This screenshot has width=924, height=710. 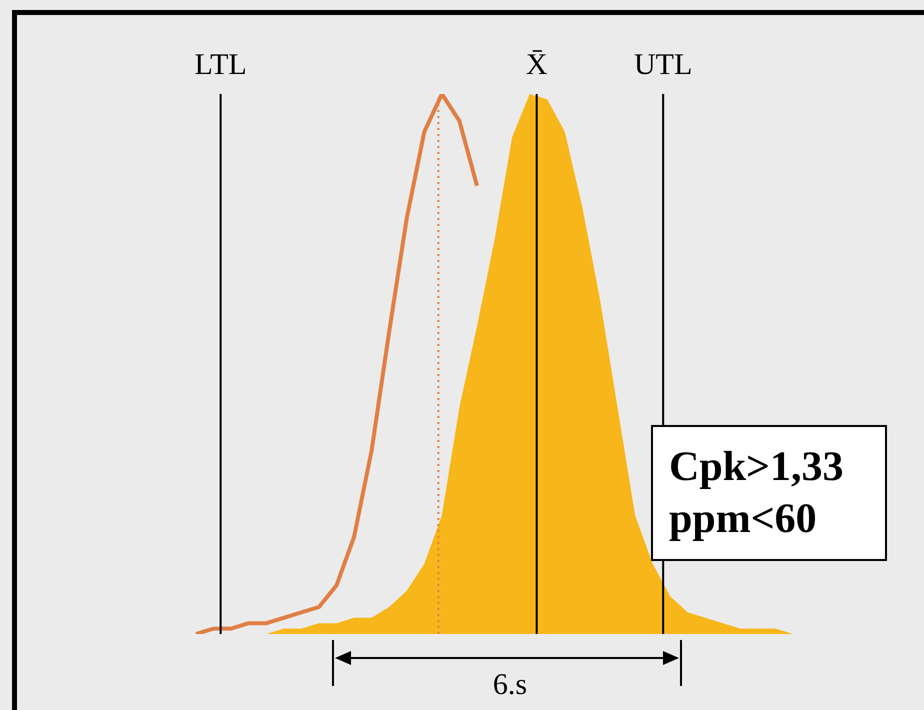 What do you see at coordinates (663, 64) in the screenshot?
I see `text: UTL` at bounding box center [663, 64].